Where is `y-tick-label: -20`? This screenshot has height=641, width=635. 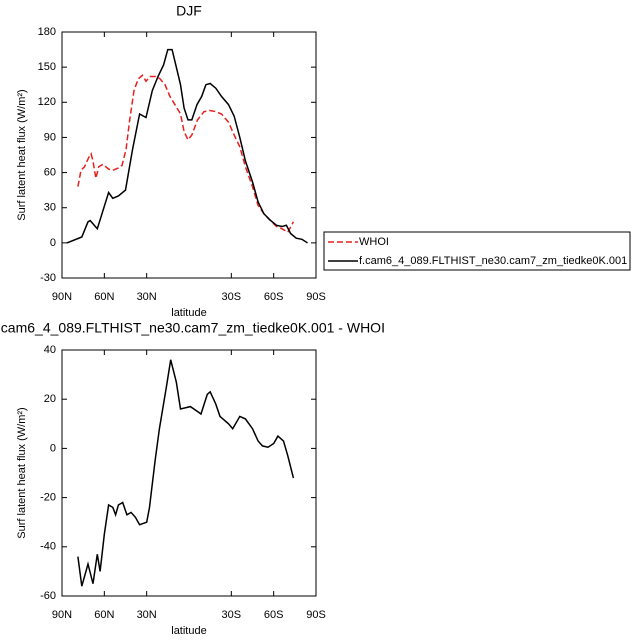
y-tick-label: -20 is located at coordinates (48, 498).